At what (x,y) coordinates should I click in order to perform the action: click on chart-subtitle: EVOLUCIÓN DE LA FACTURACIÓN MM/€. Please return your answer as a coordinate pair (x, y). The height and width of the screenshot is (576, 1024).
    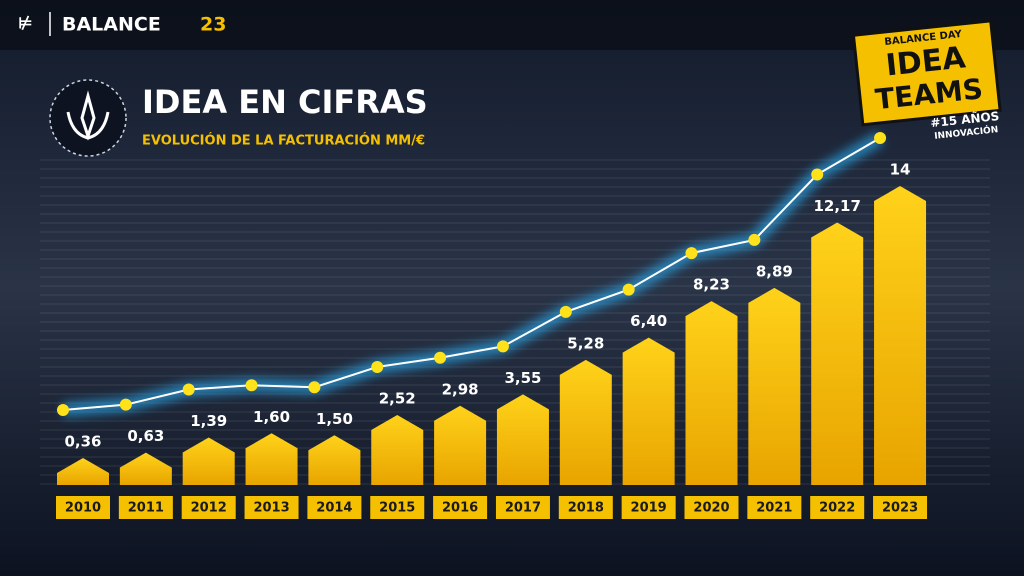
    Looking at the image, I should click on (283, 141).